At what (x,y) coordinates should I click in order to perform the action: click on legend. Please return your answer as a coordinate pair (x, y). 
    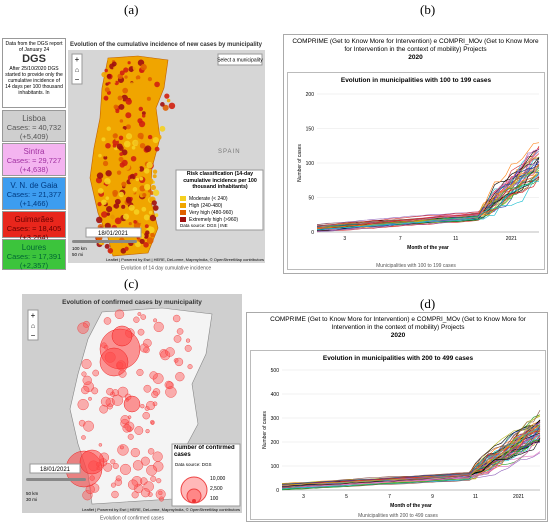
    Looking at the image, I should click on (219, 200).